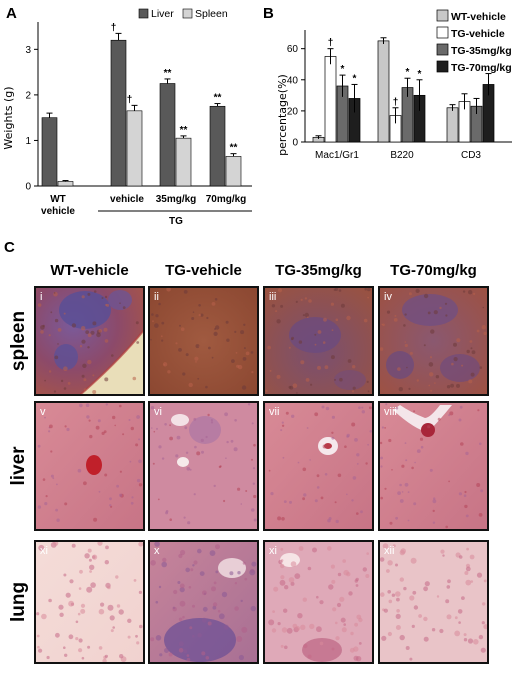 This screenshot has width=520, height=678. What do you see at coordinates (274, 412) in the screenshot?
I see `tile-numeral: vii` at bounding box center [274, 412].